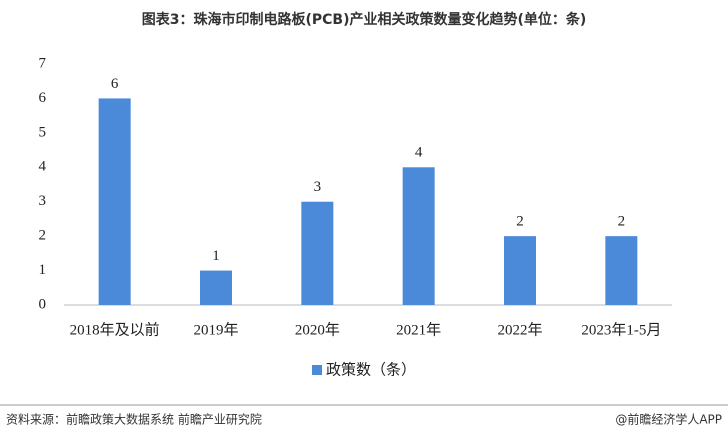  I want to click on x-tick-label: 2018年及以前, so click(115, 329).